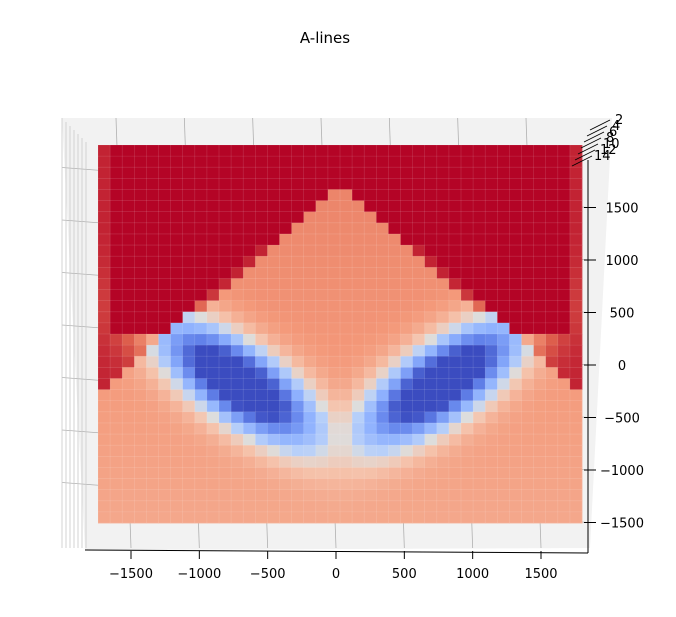  I want to click on z-tick-label: 6, so click(613, 132).